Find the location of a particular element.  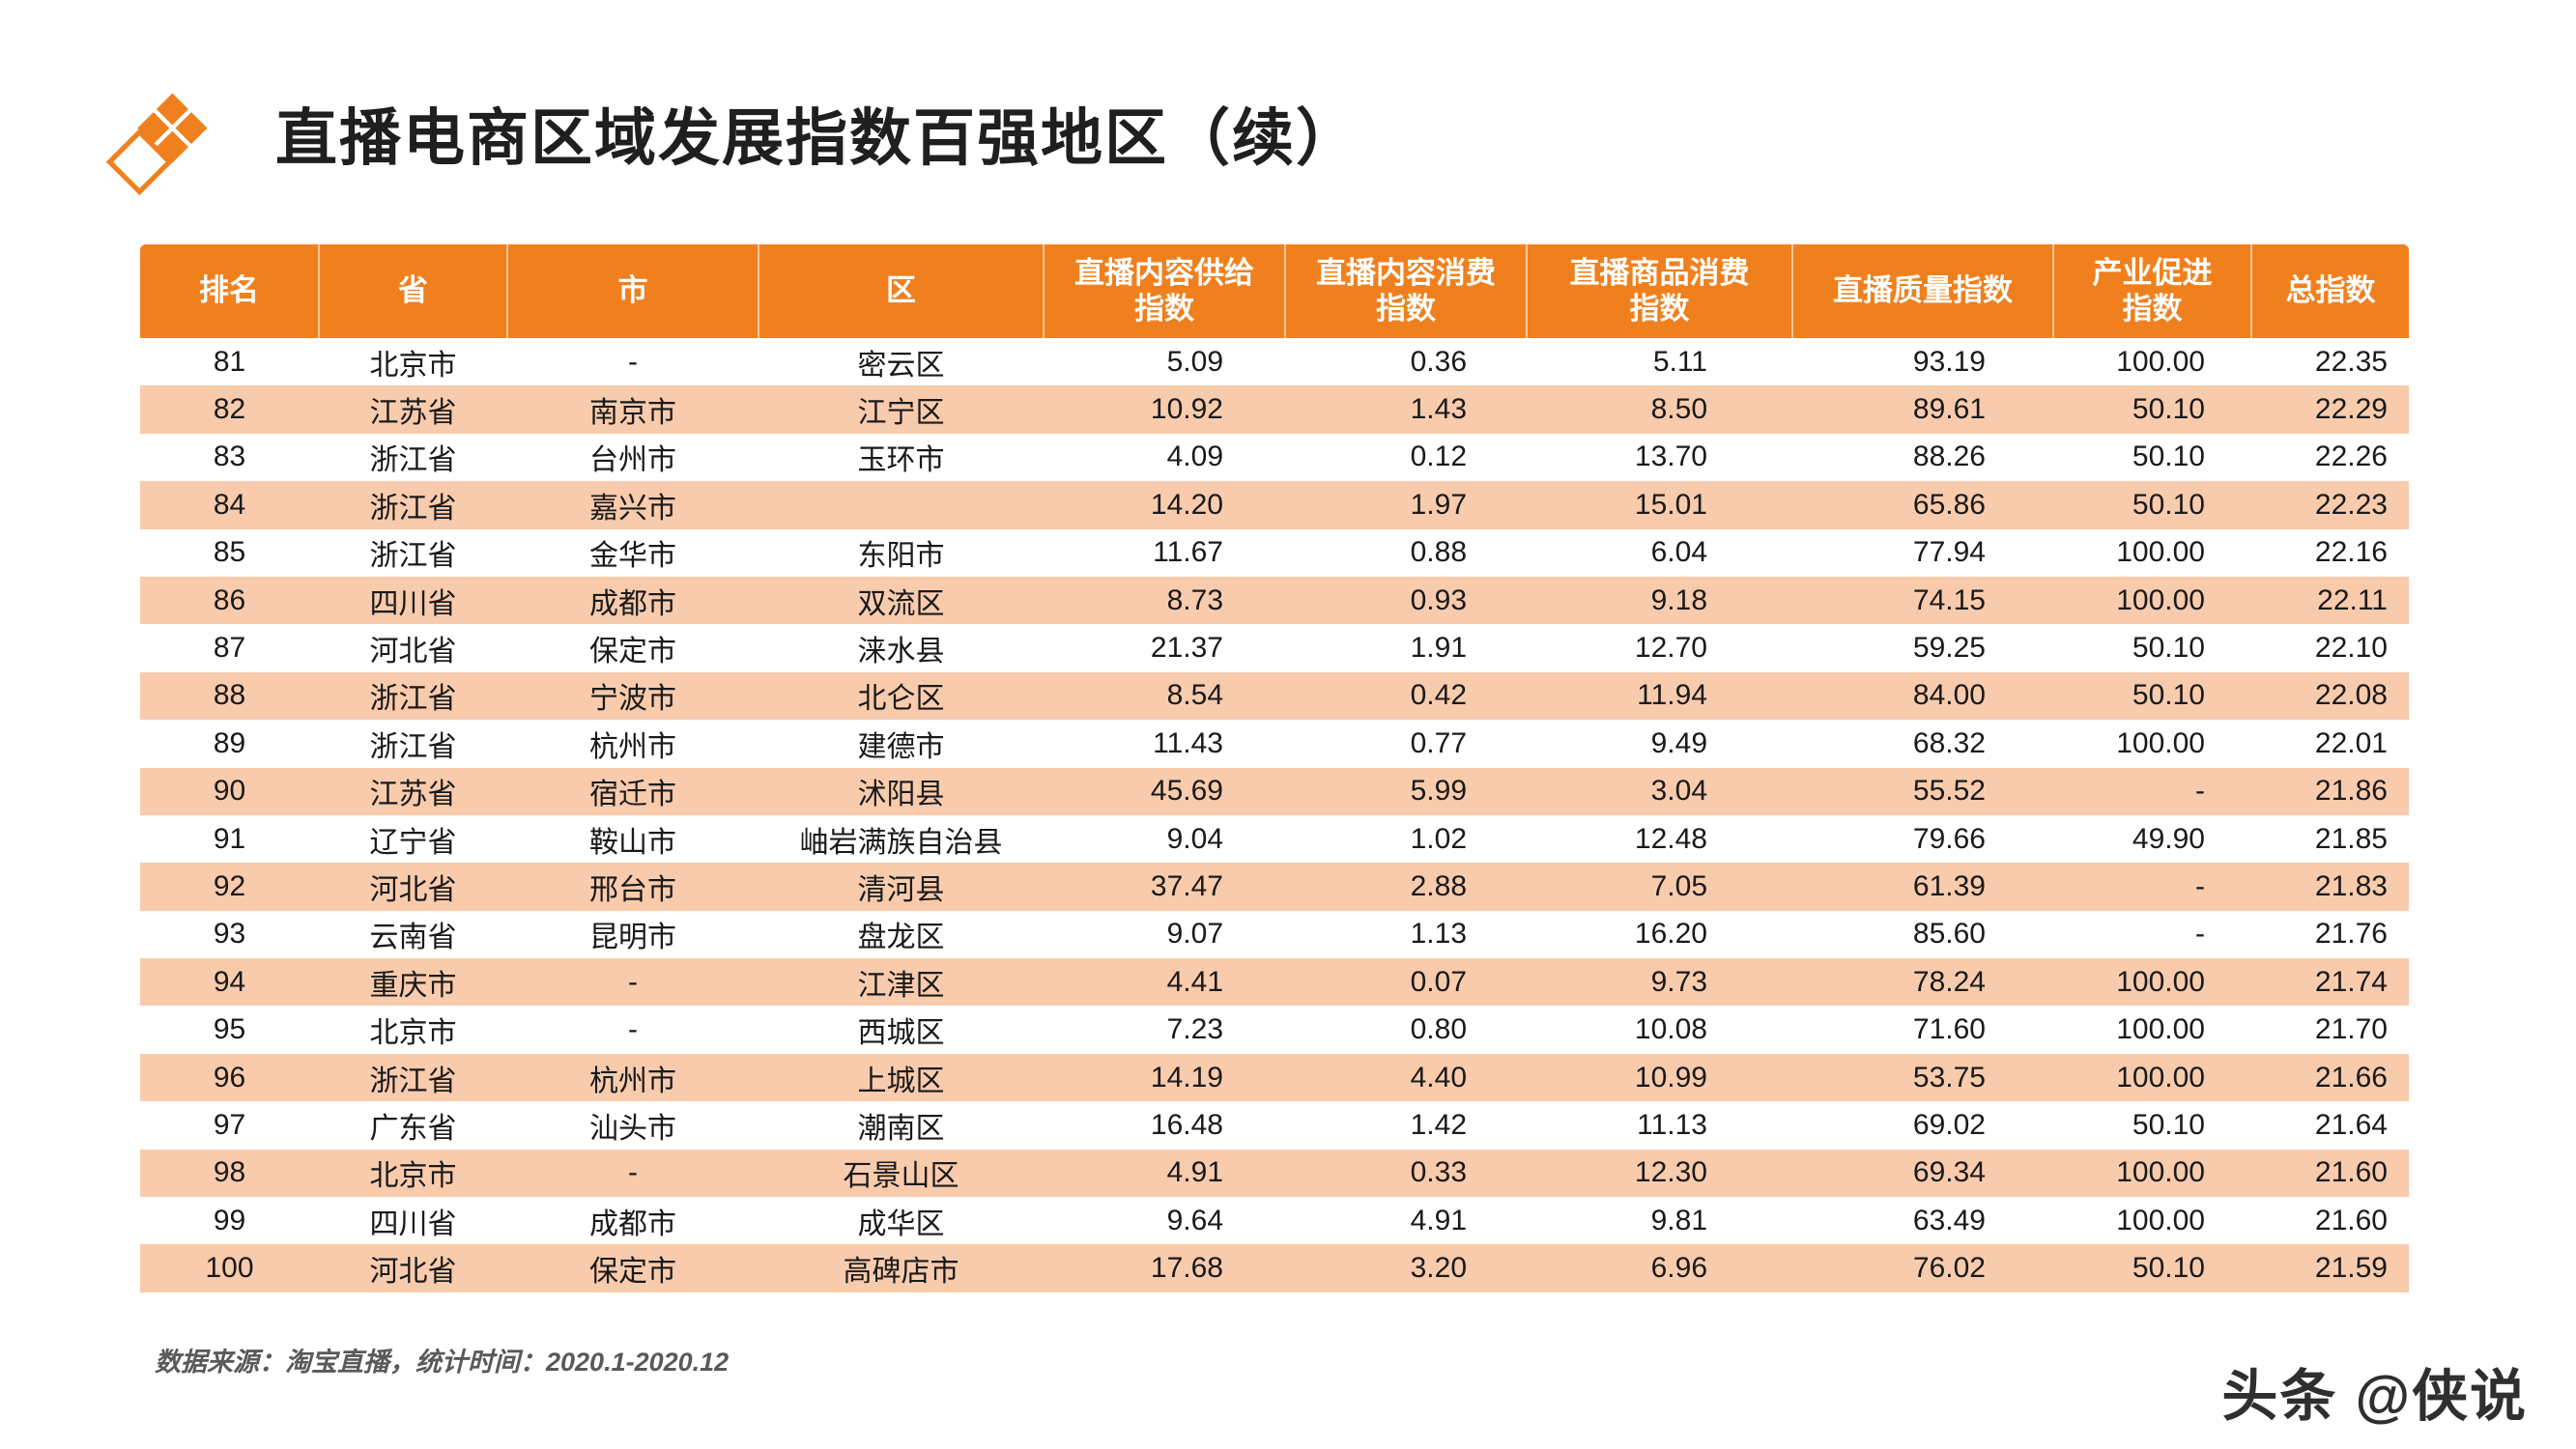

table-cell: 21.83 is located at coordinates (2351, 885).